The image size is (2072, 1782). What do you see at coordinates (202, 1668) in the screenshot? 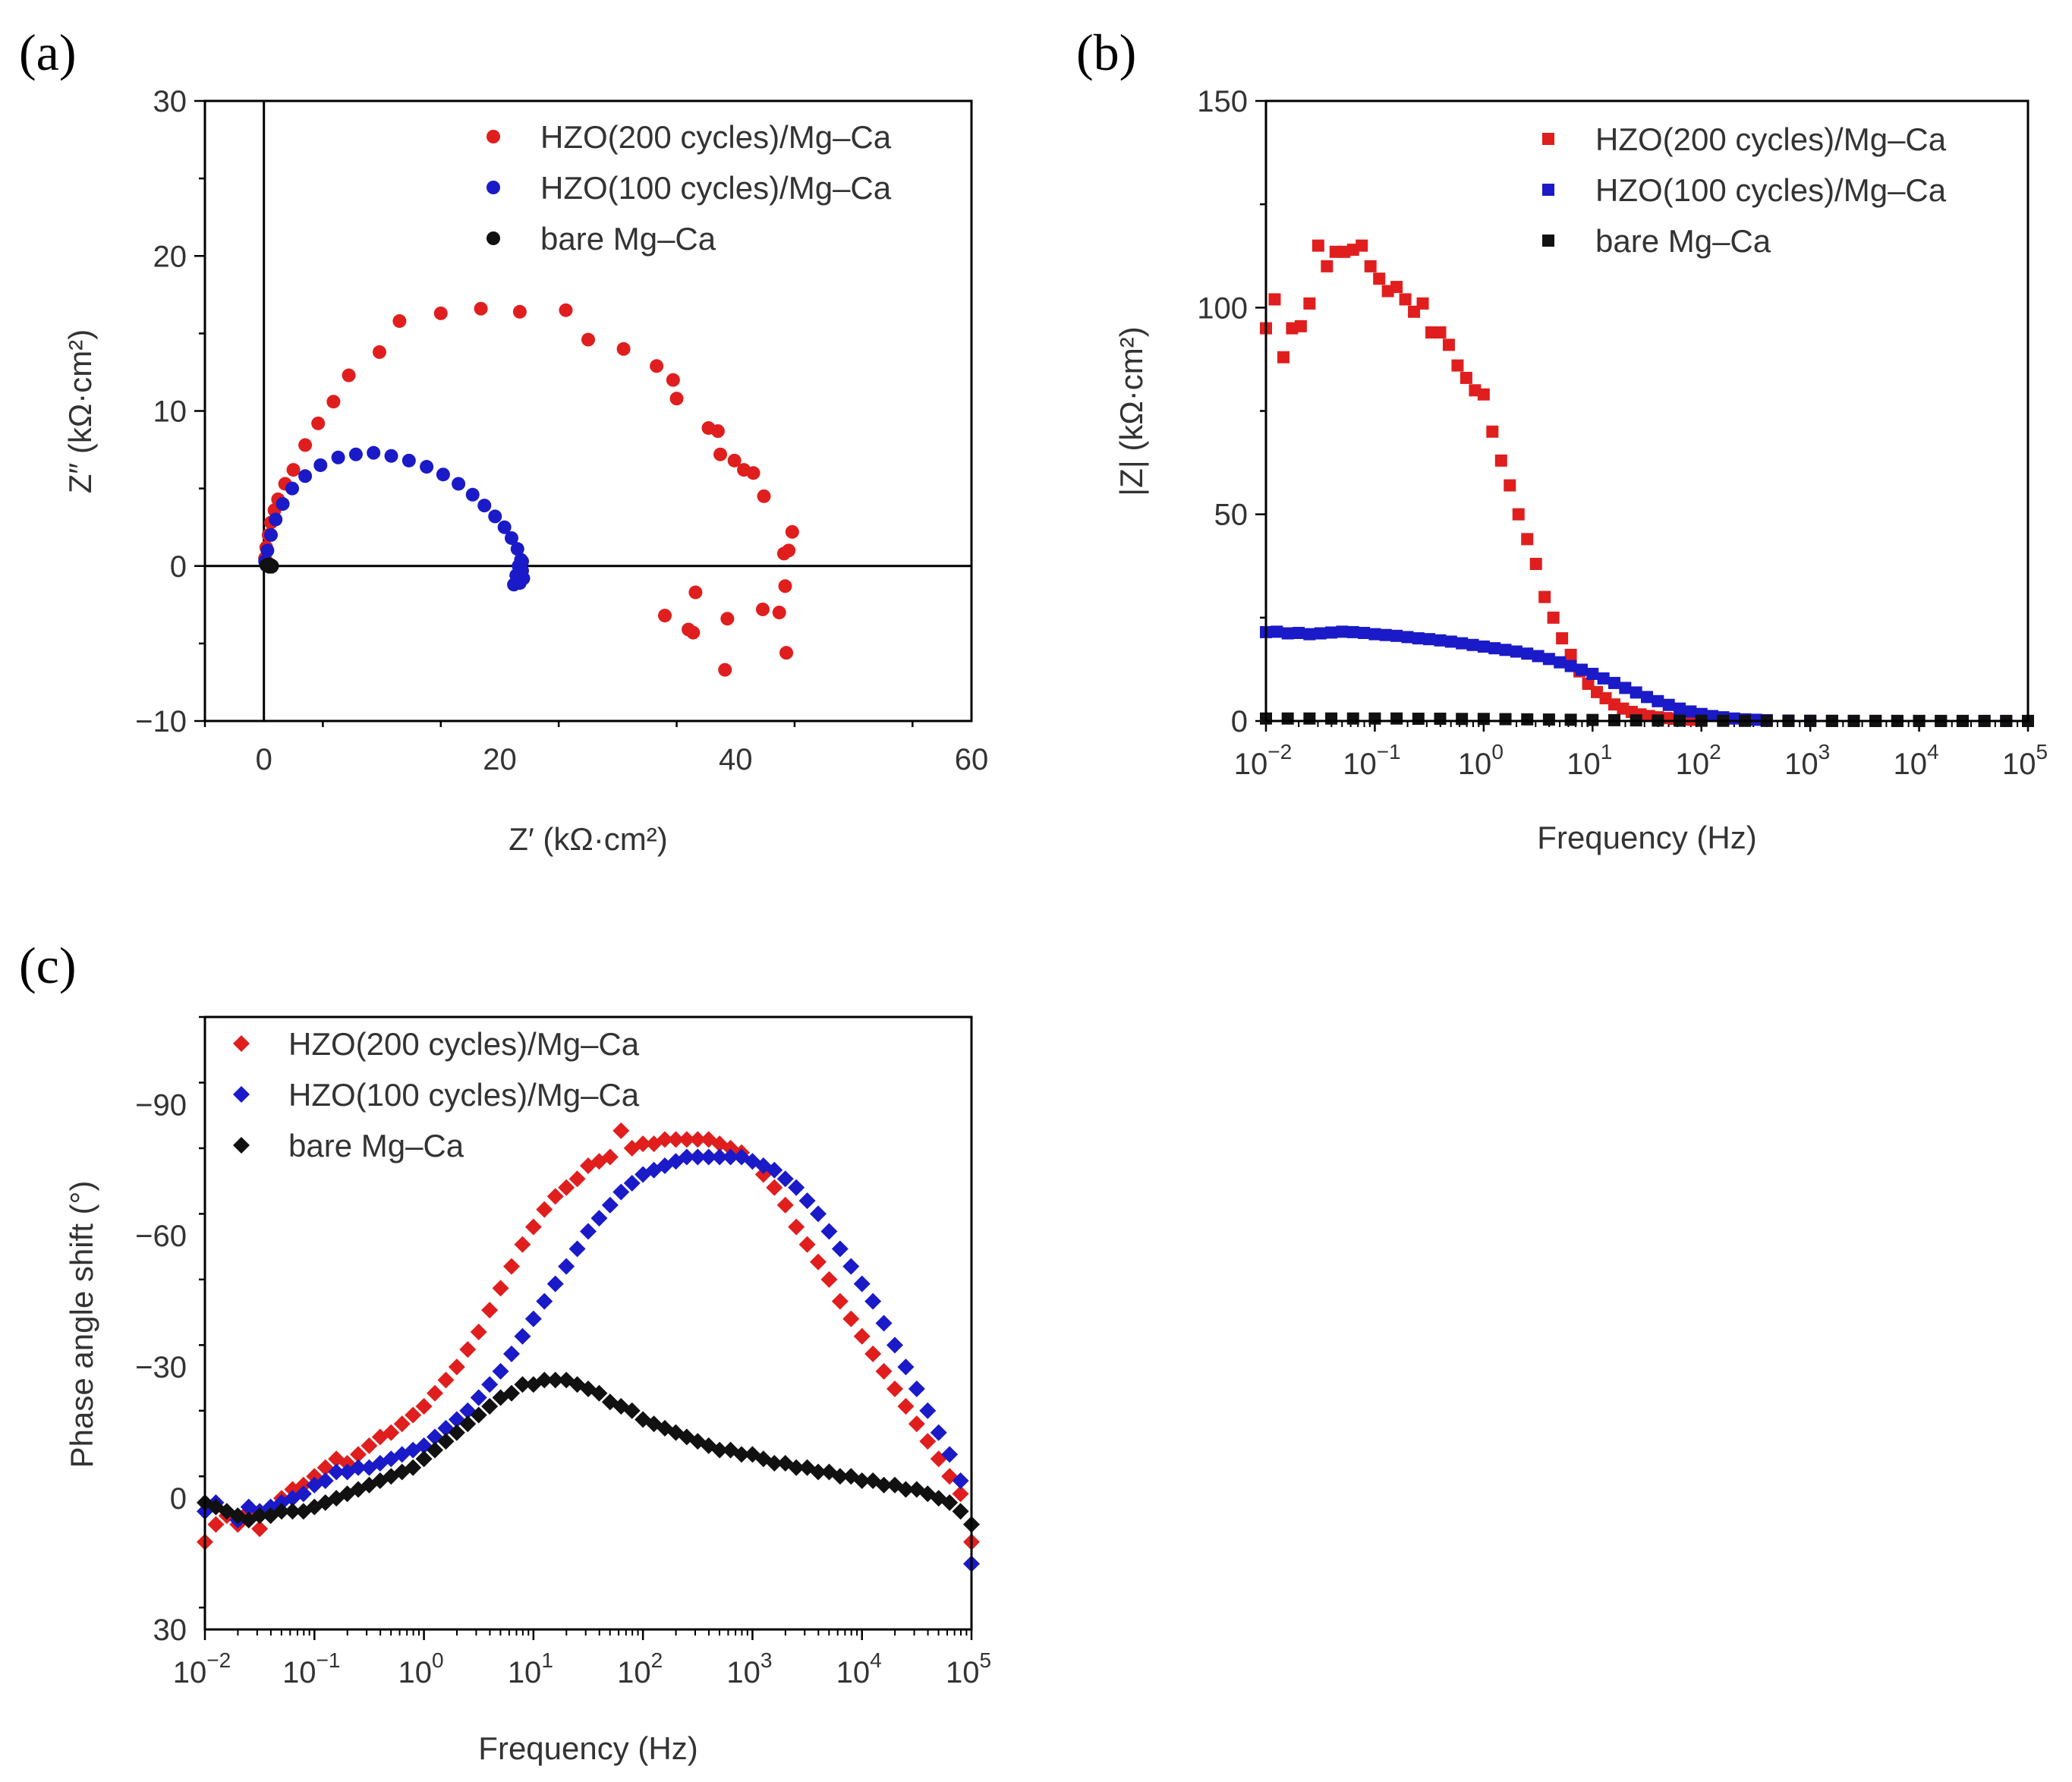
I see `x-tick-label: 10⁻²` at bounding box center [202, 1668].